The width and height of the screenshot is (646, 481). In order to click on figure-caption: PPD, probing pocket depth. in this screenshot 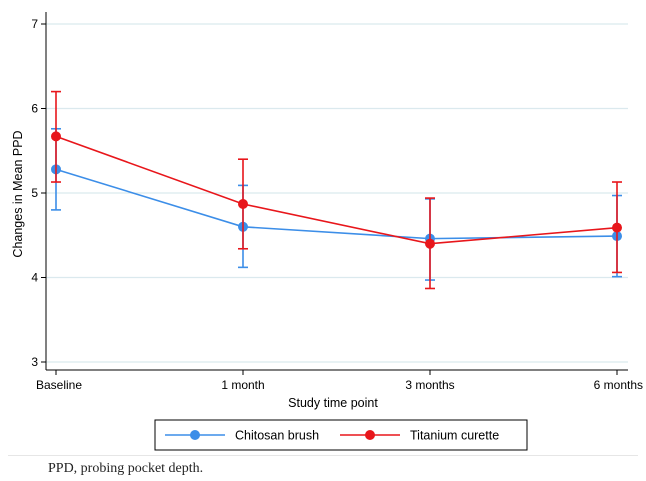, I will do `click(126, 468)`.